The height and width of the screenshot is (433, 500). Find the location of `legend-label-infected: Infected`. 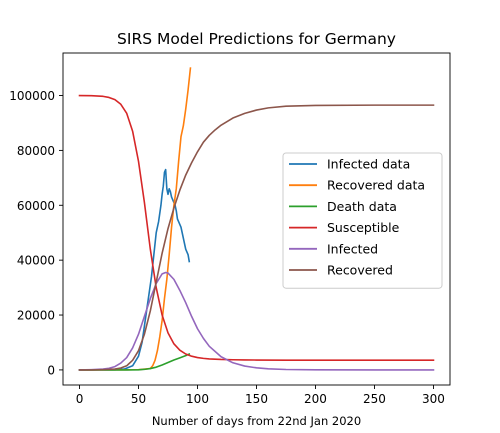

legend-label-infected: Infected is located at coordinates (352, 248).